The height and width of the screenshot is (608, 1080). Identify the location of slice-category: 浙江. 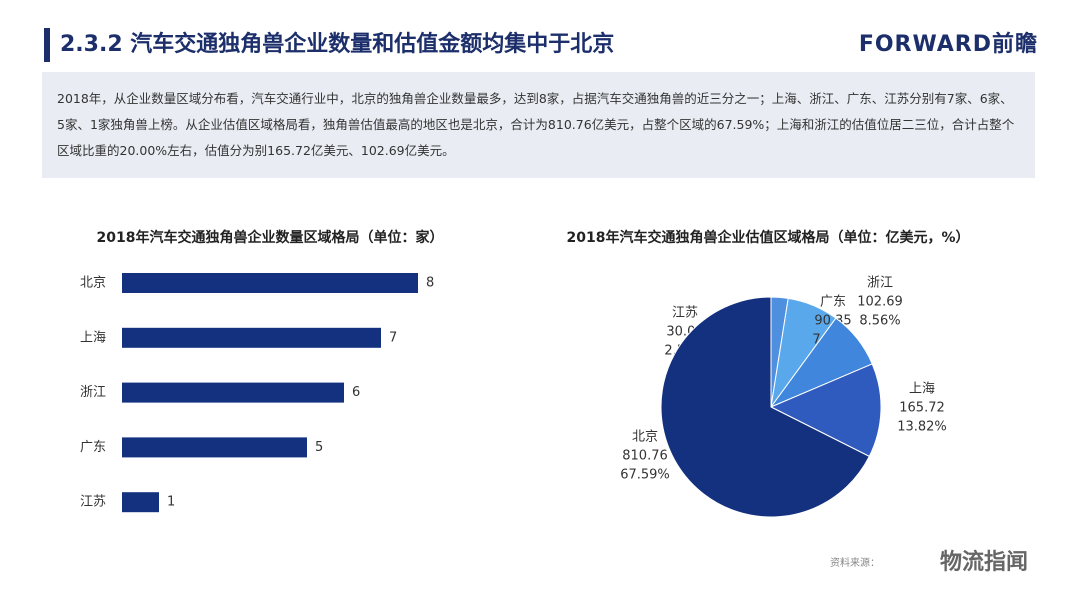
(880, 283).